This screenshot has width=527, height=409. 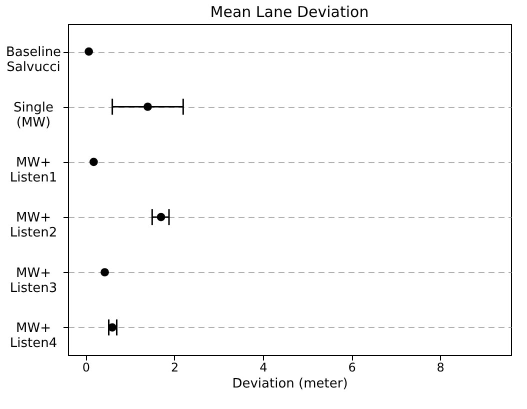 I want to click on x-tick-label: 4, so click(x=264, y=367).